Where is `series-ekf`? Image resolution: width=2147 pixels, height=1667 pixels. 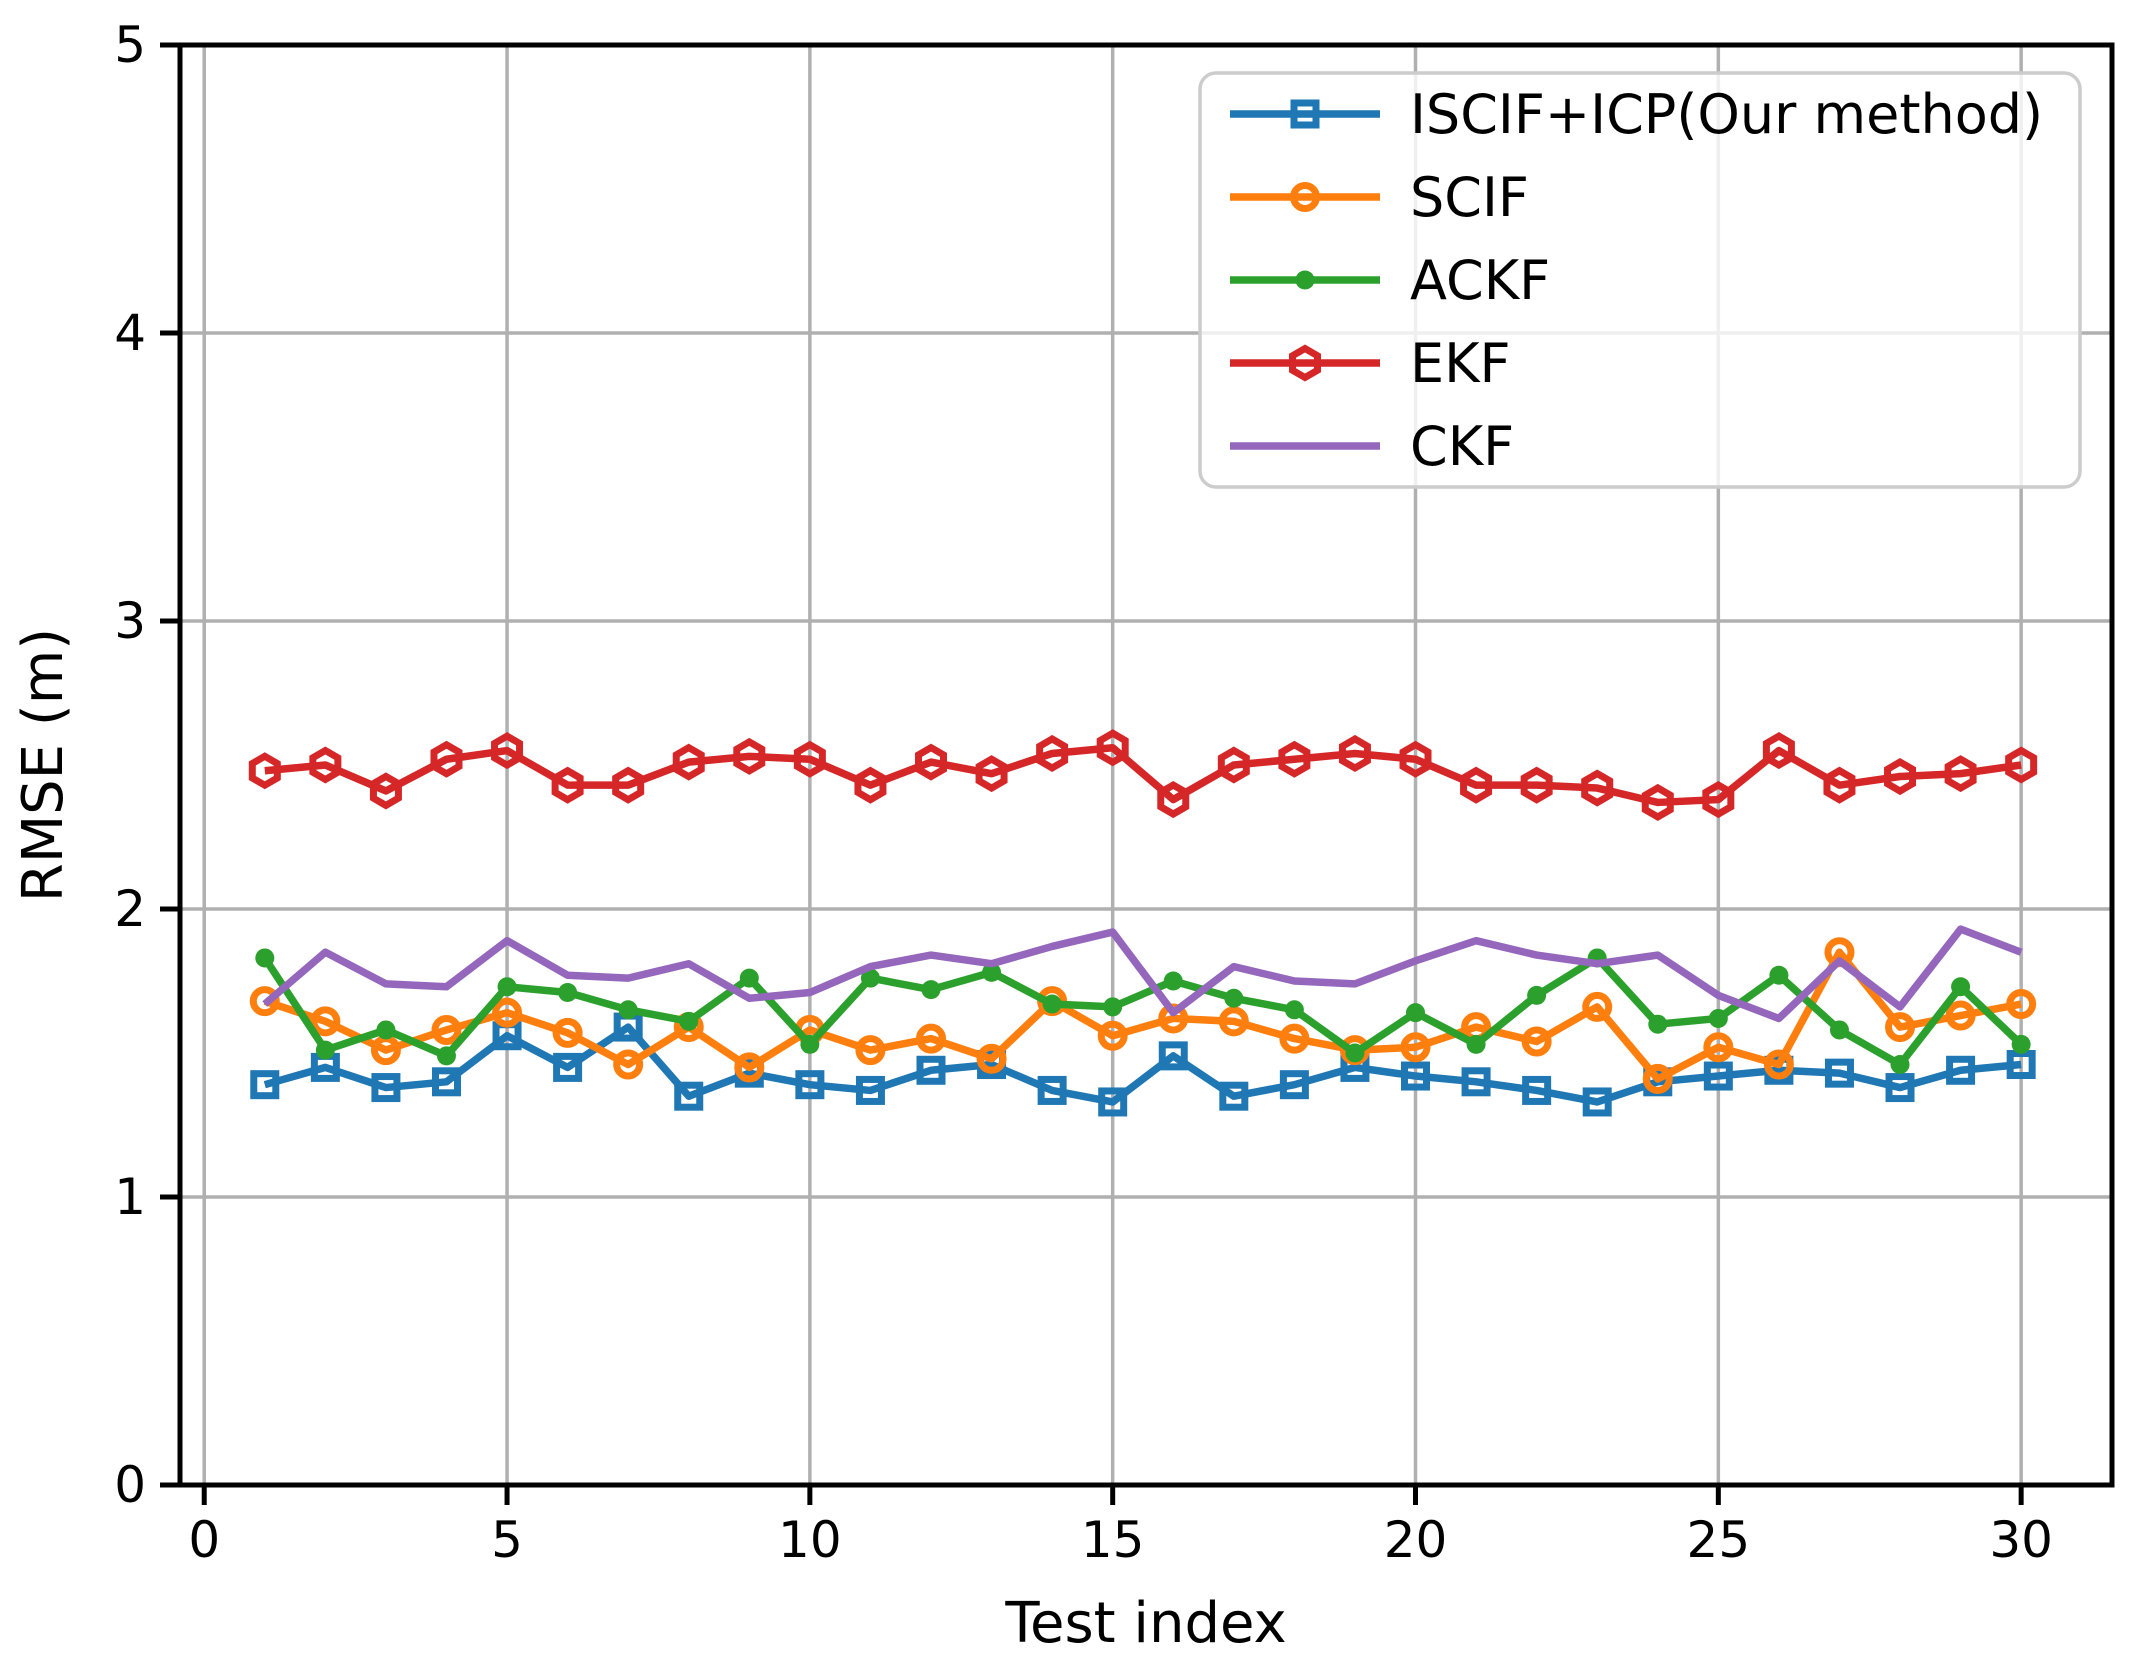
series-ekf is located at coordinates (1143, 775).